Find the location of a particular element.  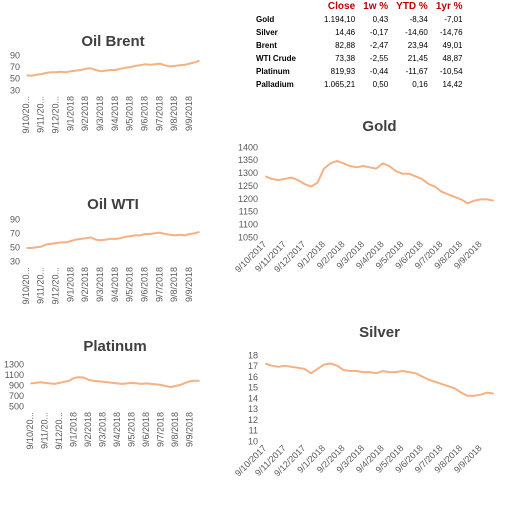

chart-title: Silver is located at coordinates (379, 332).